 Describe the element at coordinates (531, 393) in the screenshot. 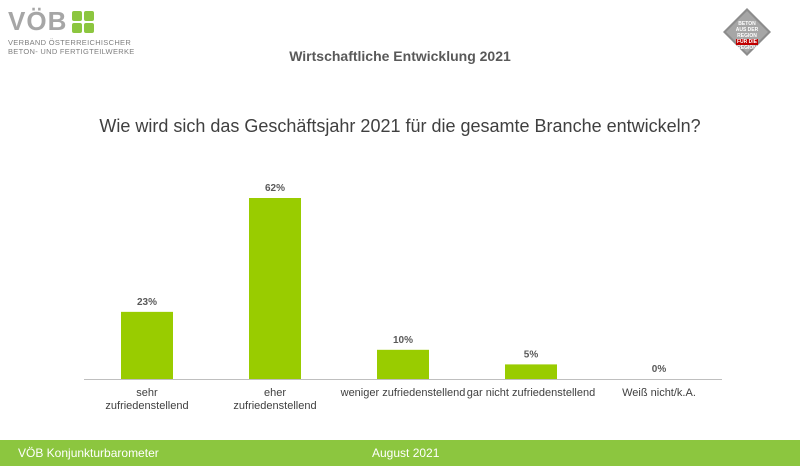

I see `category-label: gar nicht zufriedenstellend` at that location.